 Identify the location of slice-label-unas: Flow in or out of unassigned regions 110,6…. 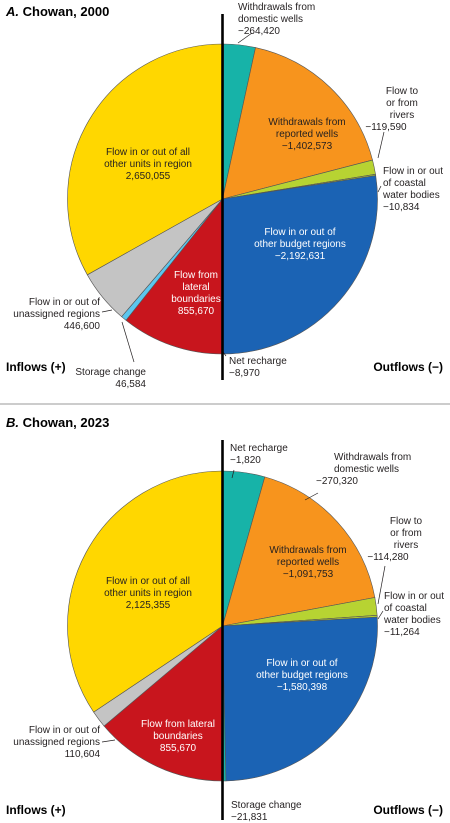
(56, 742).